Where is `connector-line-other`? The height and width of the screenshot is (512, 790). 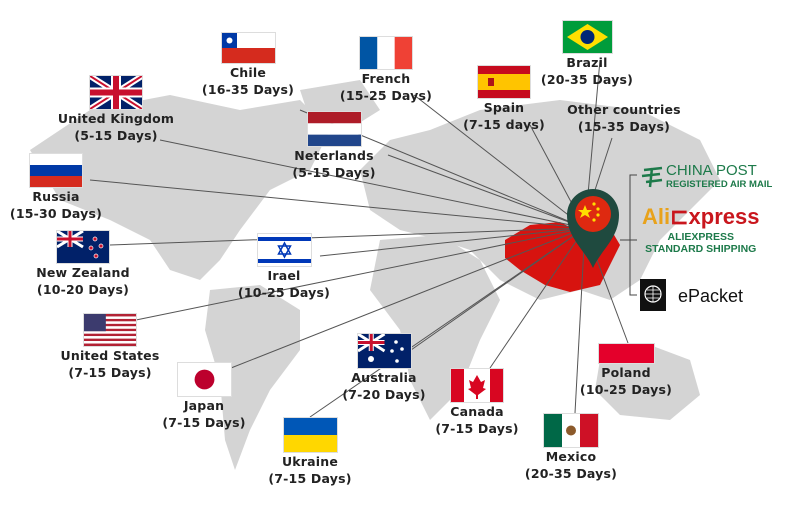 connector-line-other is located at coordinates (603, 164).